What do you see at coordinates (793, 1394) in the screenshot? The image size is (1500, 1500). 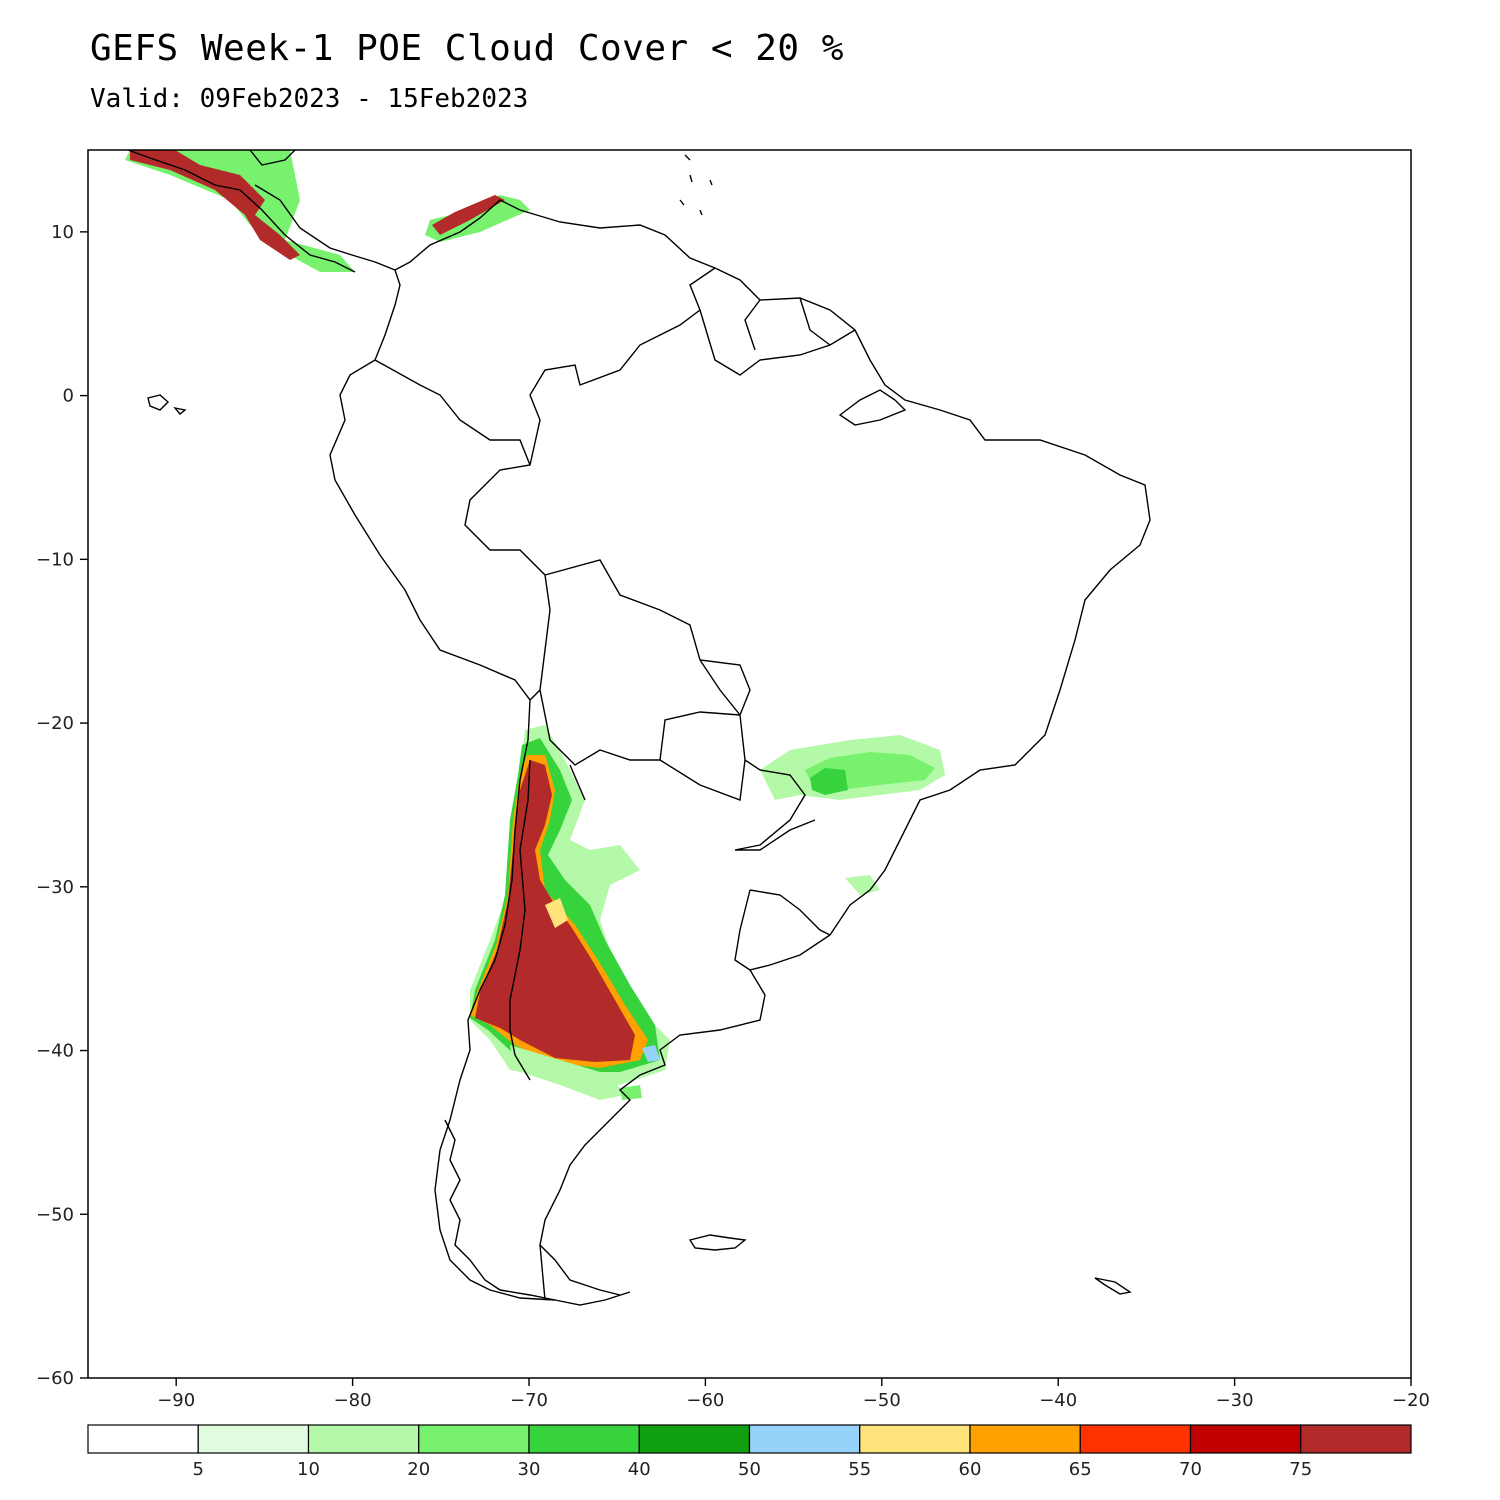 I see `longitude-axis: −90 −80 −70 −60 −50 −40 −30 −20` at bounding box center [793, 1394].